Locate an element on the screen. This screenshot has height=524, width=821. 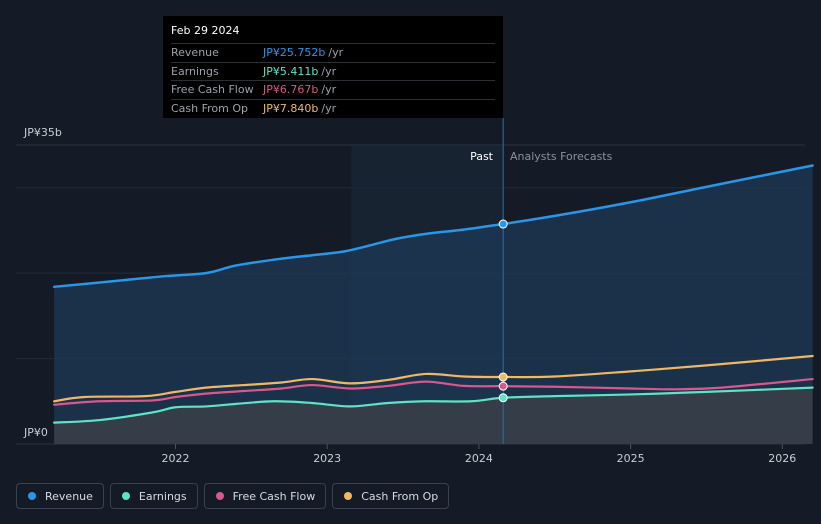
x-tick-label: 2022 is located at coordinates (176, 458).